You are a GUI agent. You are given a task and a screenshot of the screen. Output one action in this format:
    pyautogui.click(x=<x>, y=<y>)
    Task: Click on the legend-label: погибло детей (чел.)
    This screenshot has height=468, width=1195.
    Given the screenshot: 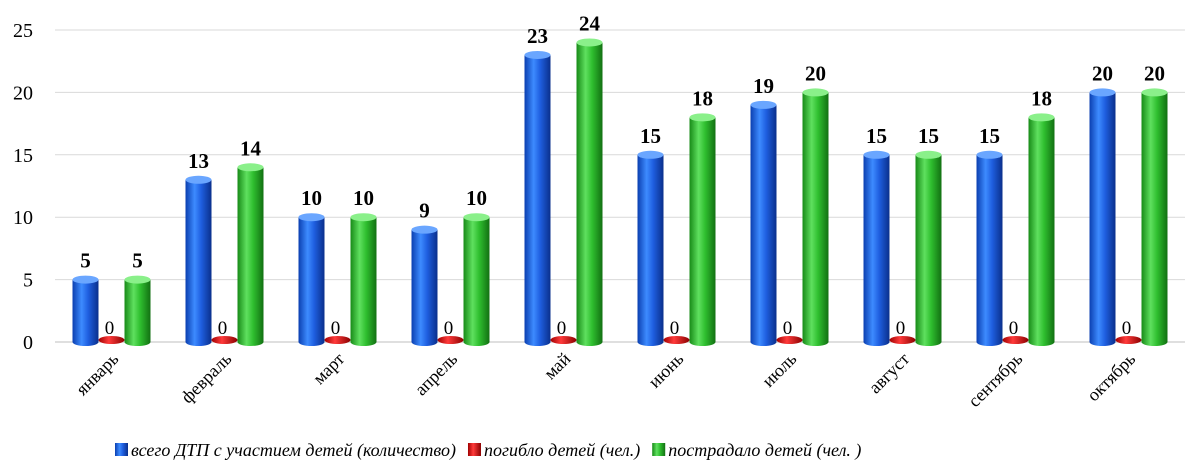 What is the action you would take?
    pyautogui.click(x=562, y=450)
    